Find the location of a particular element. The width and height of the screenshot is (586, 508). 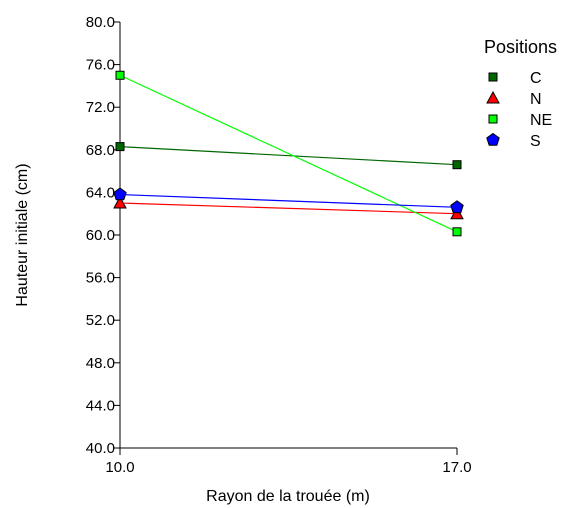

series-line-c is located at coordinates (288, 156).